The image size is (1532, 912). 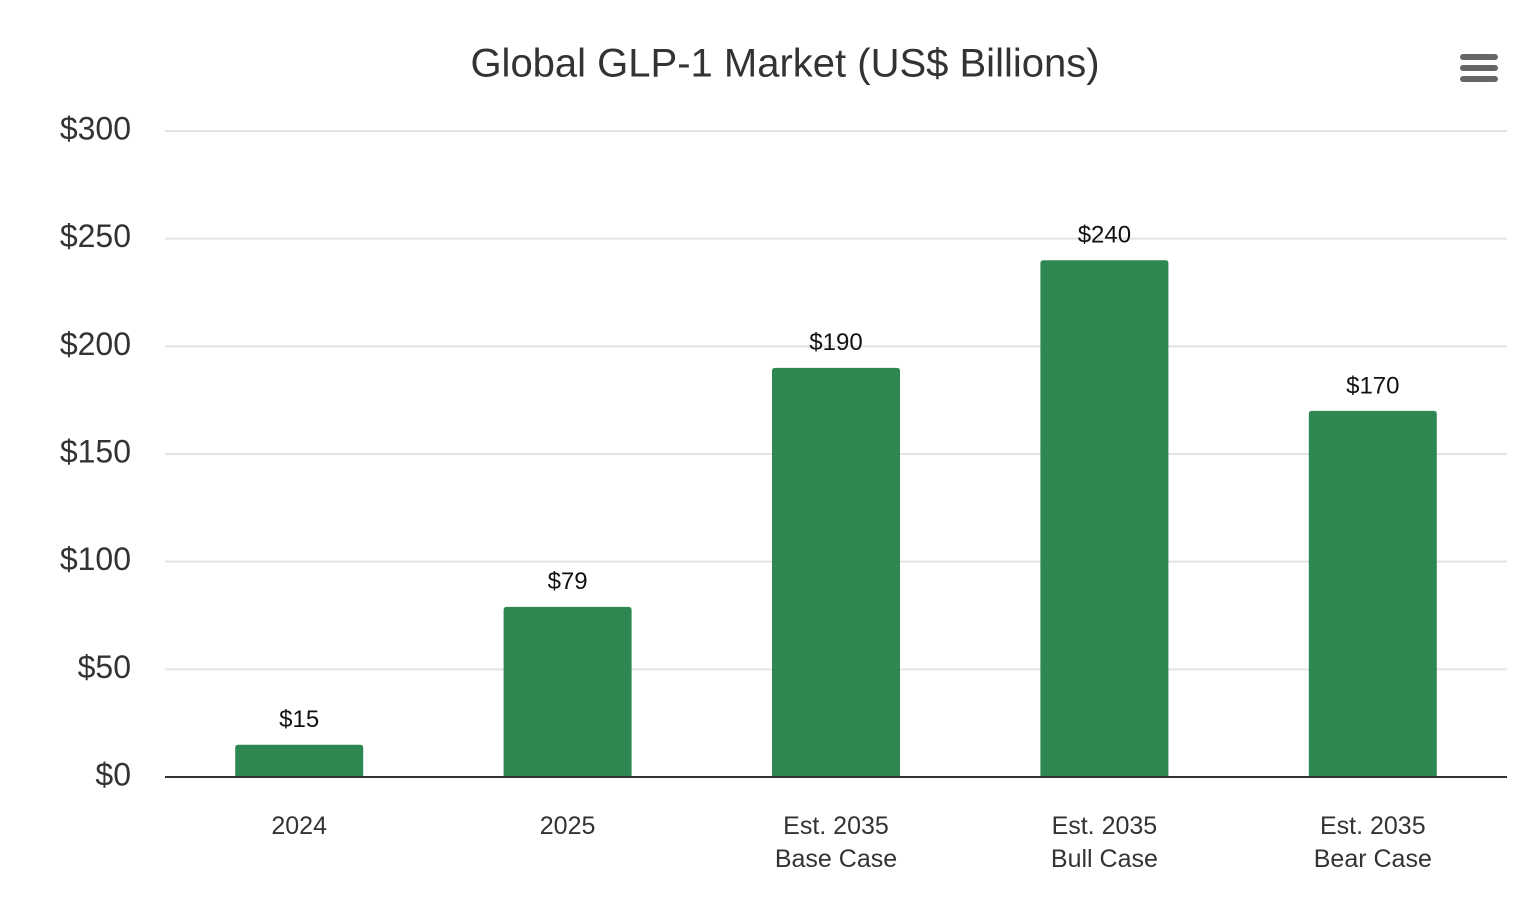 I want to click on data-label: $79, so click(x=568, y=581).